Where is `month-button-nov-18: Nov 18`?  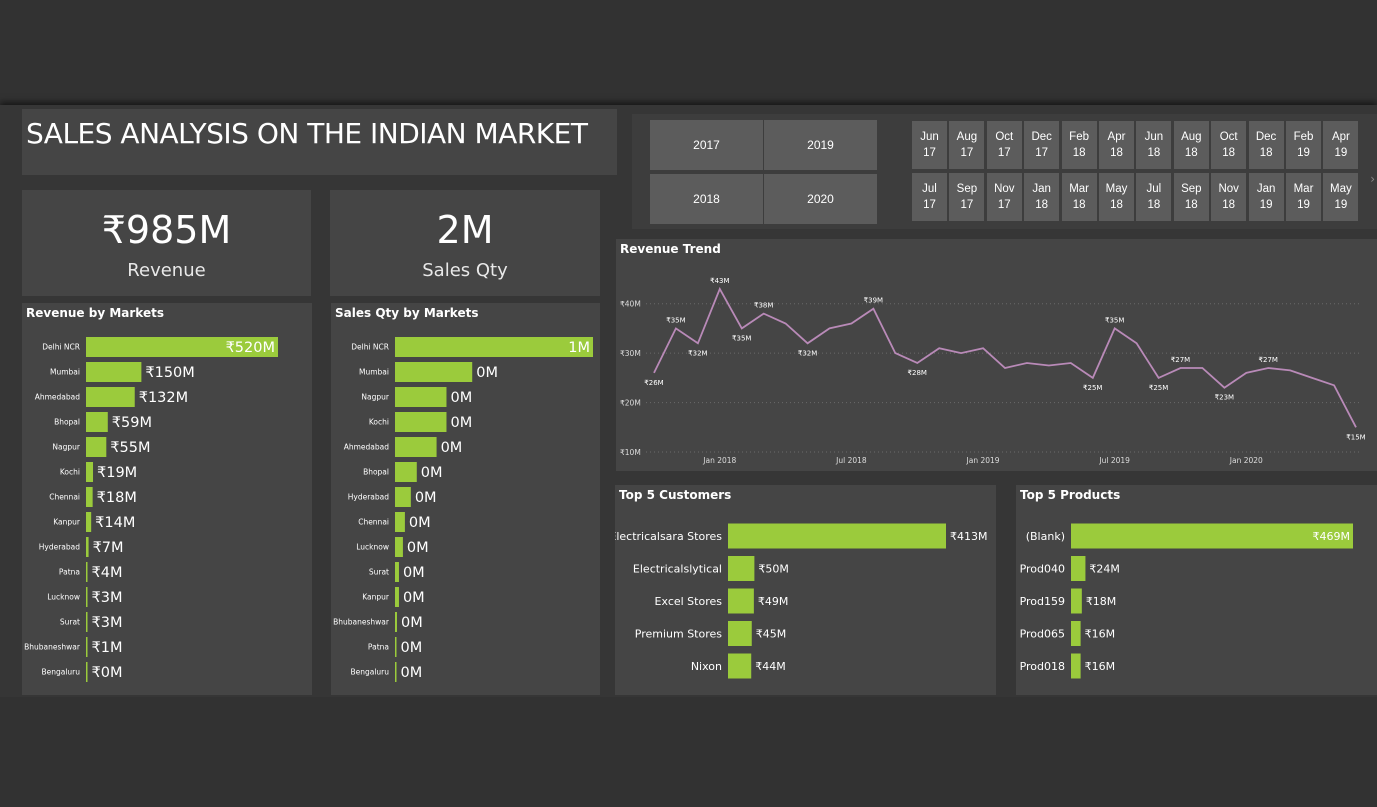
month-button-nov-18: Nov 18 is located at coordinates (1229, 197).